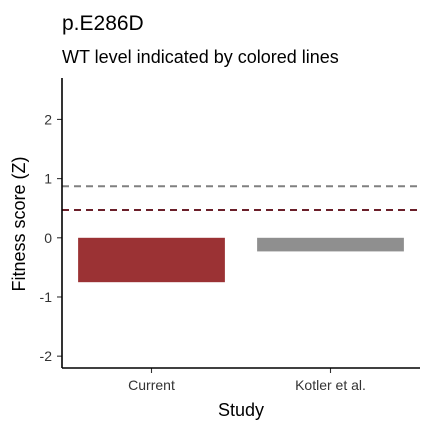  I want to click on x-axis-title: Study, so click(241, 410).